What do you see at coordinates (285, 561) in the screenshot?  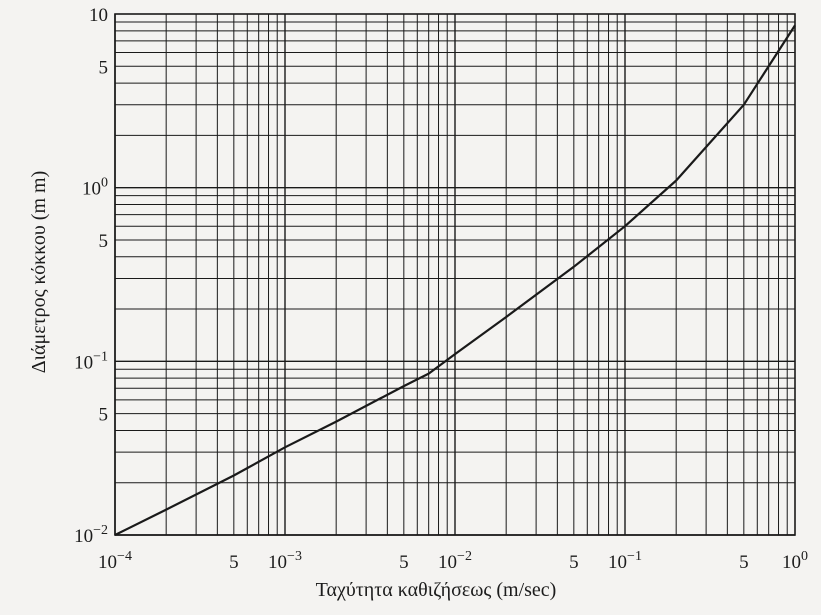 I see `x-tick-label: 10⁻³` at bounding box center [285, 561].